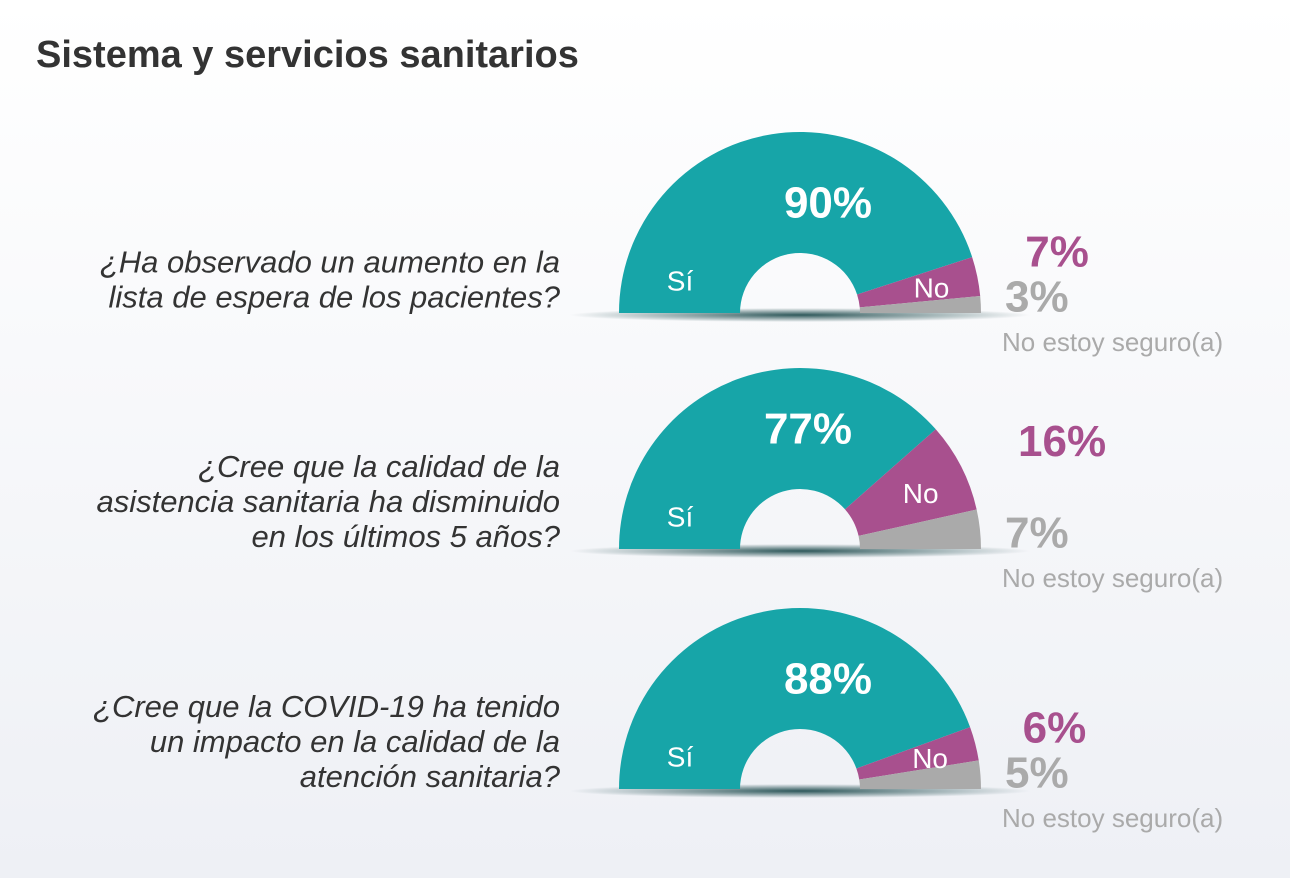 This screenshot has width=1290, height=878. What do you see at coordinates (808, 429) in the screenshot?
I see `value-label: 77%` at bounding box center [808, 429].